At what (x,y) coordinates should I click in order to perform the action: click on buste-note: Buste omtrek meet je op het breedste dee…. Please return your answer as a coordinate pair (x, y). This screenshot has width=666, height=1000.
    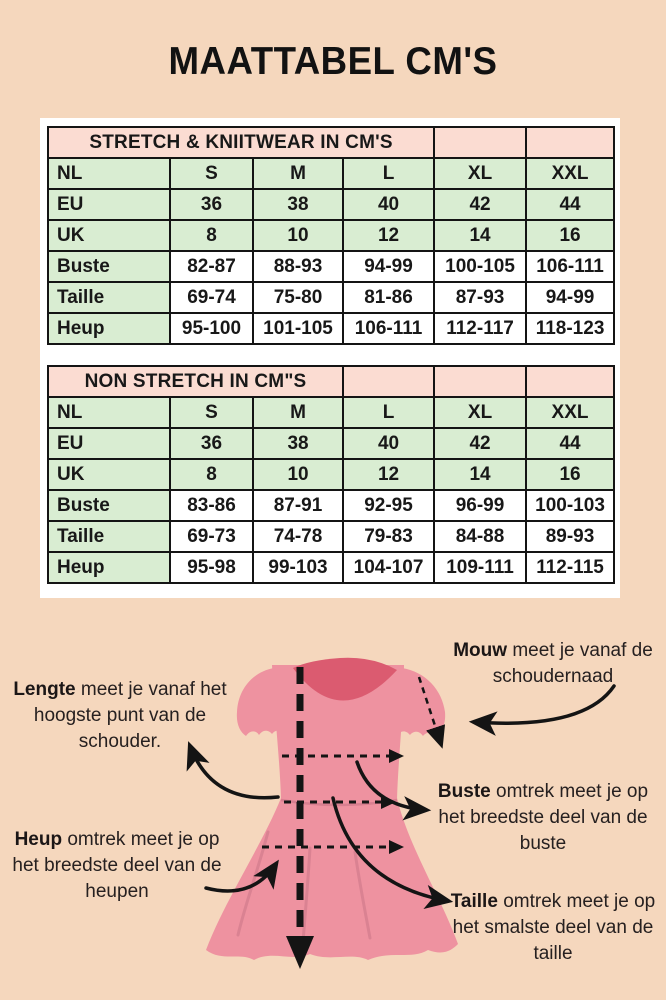
    Looking at the image, I should click on (543, 818).